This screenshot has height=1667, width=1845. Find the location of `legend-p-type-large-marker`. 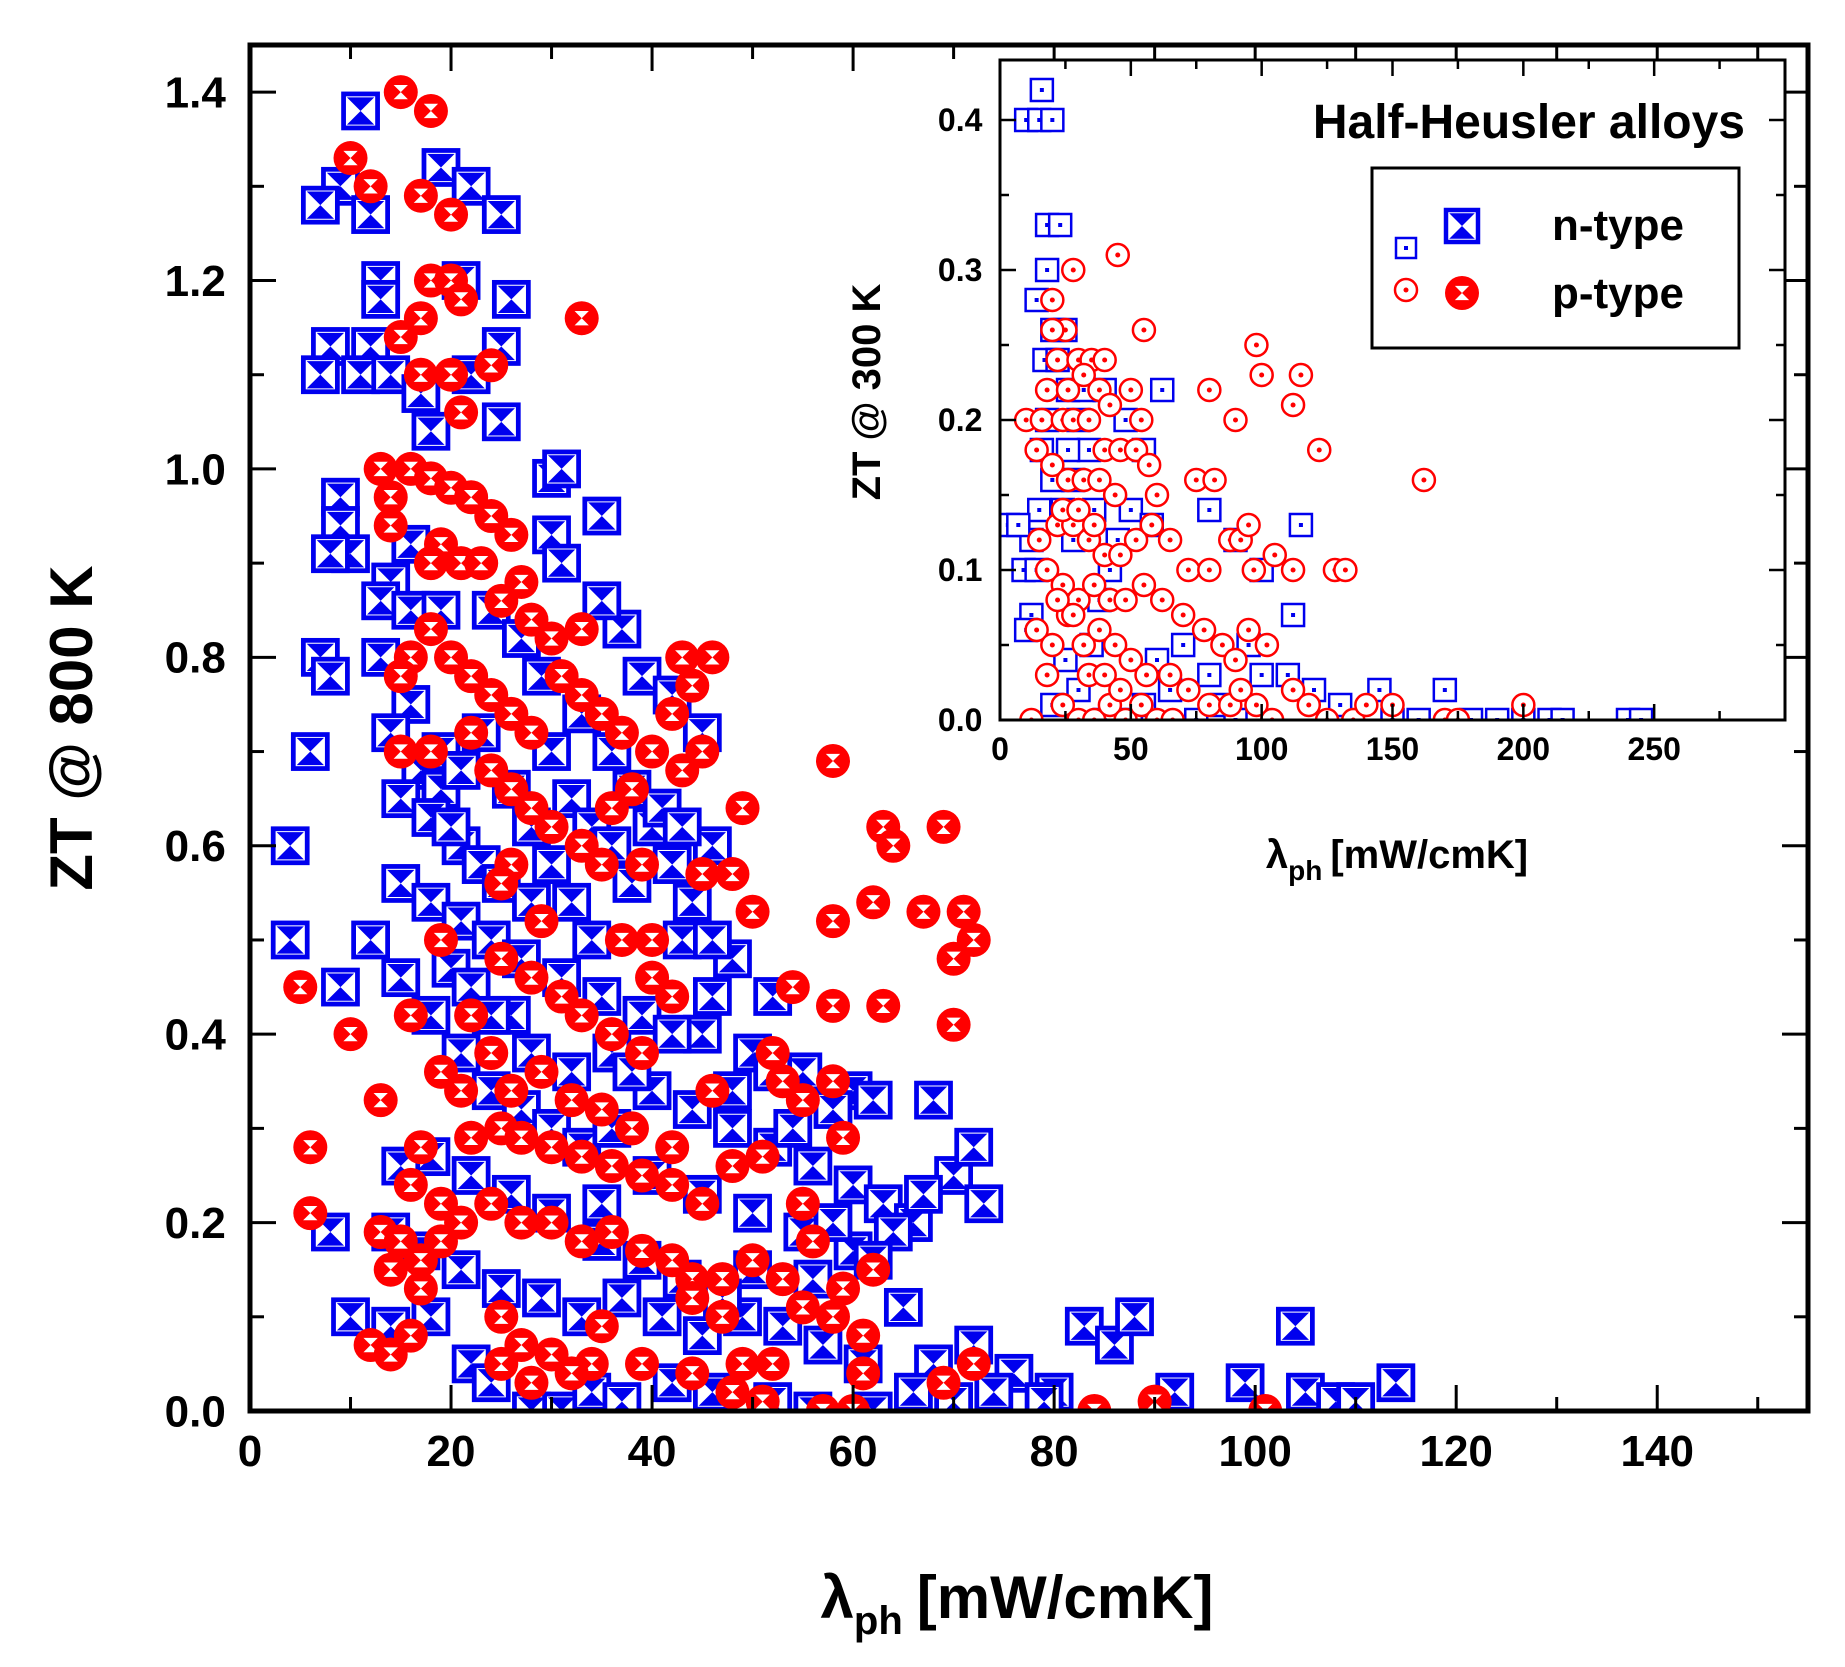

legend-p-type-large-marker is located at coordinates (1462, 293).